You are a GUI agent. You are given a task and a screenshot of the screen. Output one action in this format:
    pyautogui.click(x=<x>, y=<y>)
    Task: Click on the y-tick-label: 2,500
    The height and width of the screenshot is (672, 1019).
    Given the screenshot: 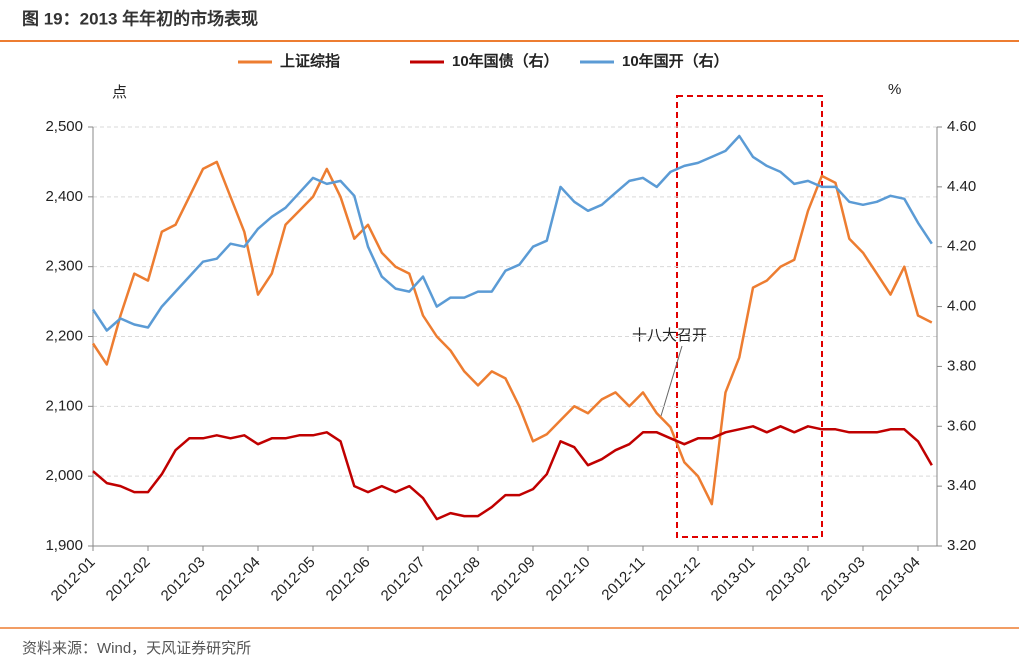 What is the action you would take?
    pyautogui.click(x=64, y=126)
    